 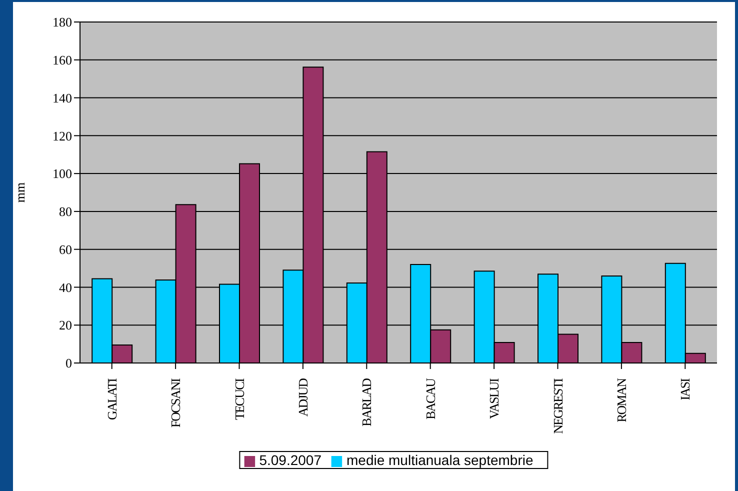 What do you see at coordinates (302, 397) in the screenshot?
I see `x-tick-label: ADJUD` at bounding box center [302, 397].